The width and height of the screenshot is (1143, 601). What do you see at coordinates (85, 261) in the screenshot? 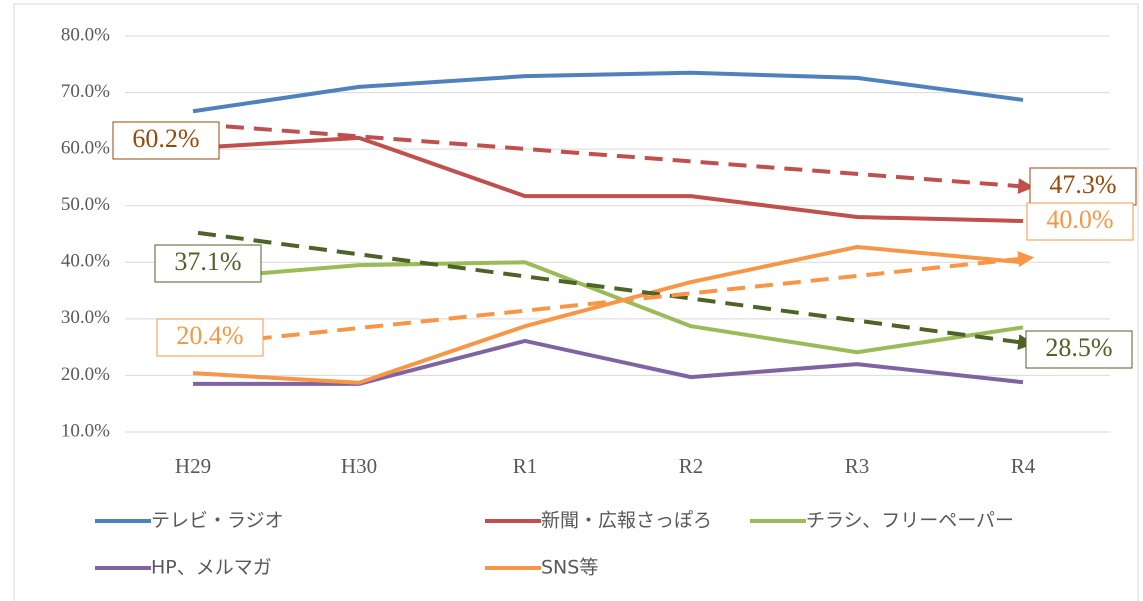
I see `y-tick-label: 40.0%` at bounding box center [85, 261].